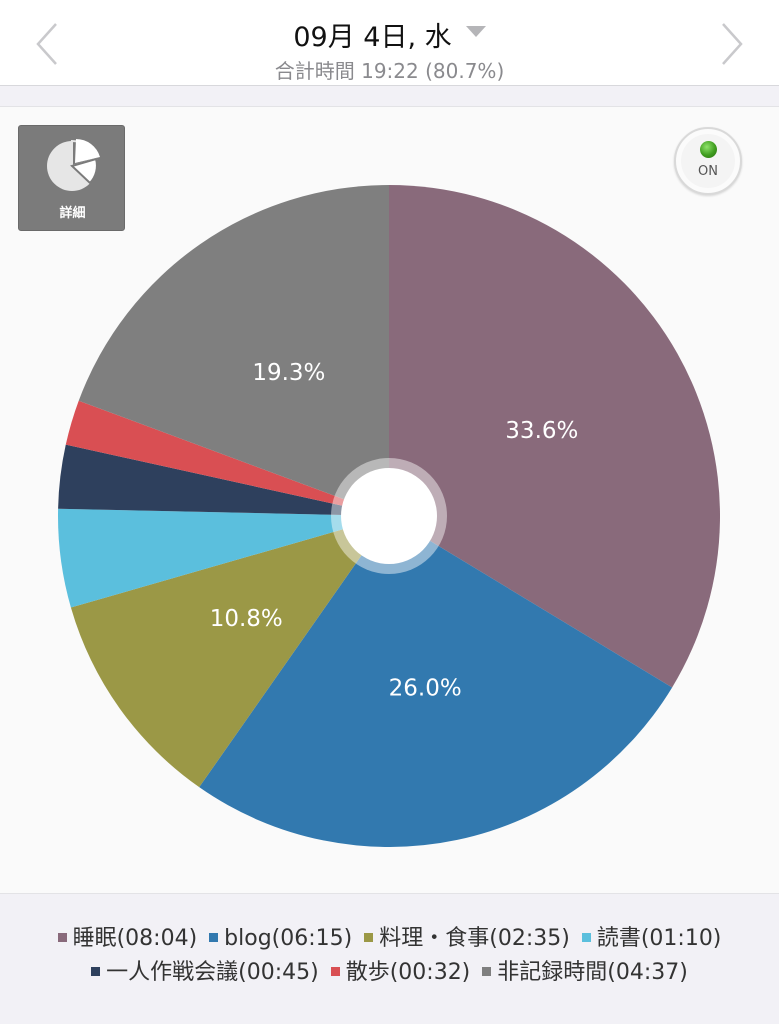  What do you see at coordinates (389, 516) in the screenshot?
I see `pie-center-hole` at bounding box center [389, 516].